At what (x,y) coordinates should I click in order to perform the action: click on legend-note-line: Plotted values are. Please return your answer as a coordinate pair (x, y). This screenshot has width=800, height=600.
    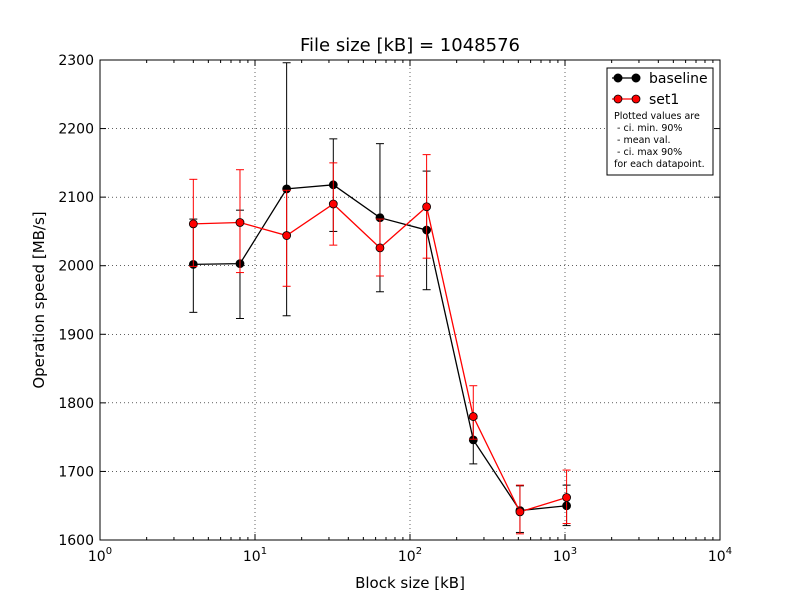
    Looking at the image, I should click on (657, 116).